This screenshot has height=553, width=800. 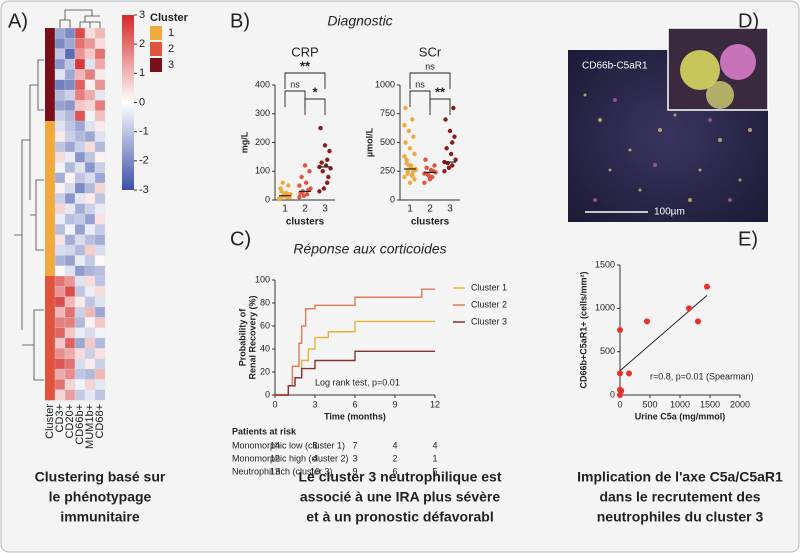 I want to click on risk-title: Patients at risk, so click(x=264, y=431).